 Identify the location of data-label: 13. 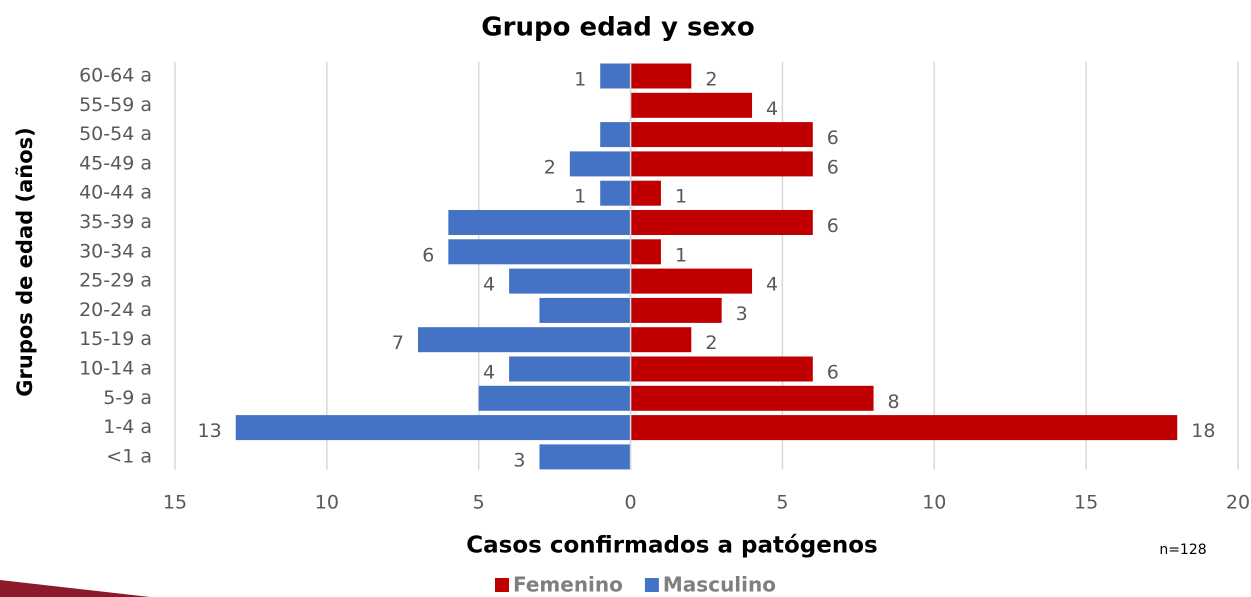
(210, 431).